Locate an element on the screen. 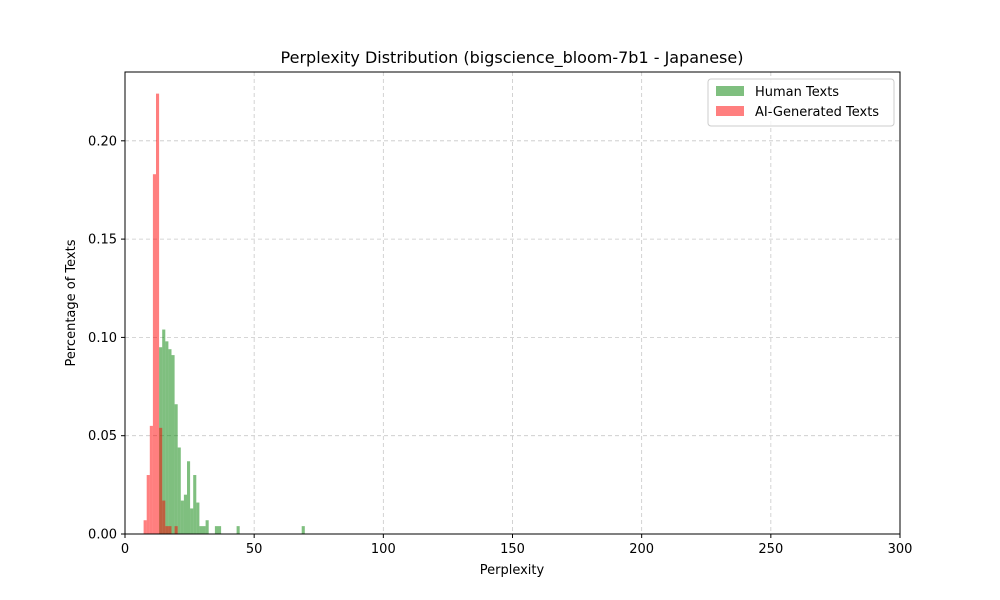 The width and height of the screenshot is (1000, 600). legend: Human Texts AI-Generated Texts is located at coordinates (801, 102).